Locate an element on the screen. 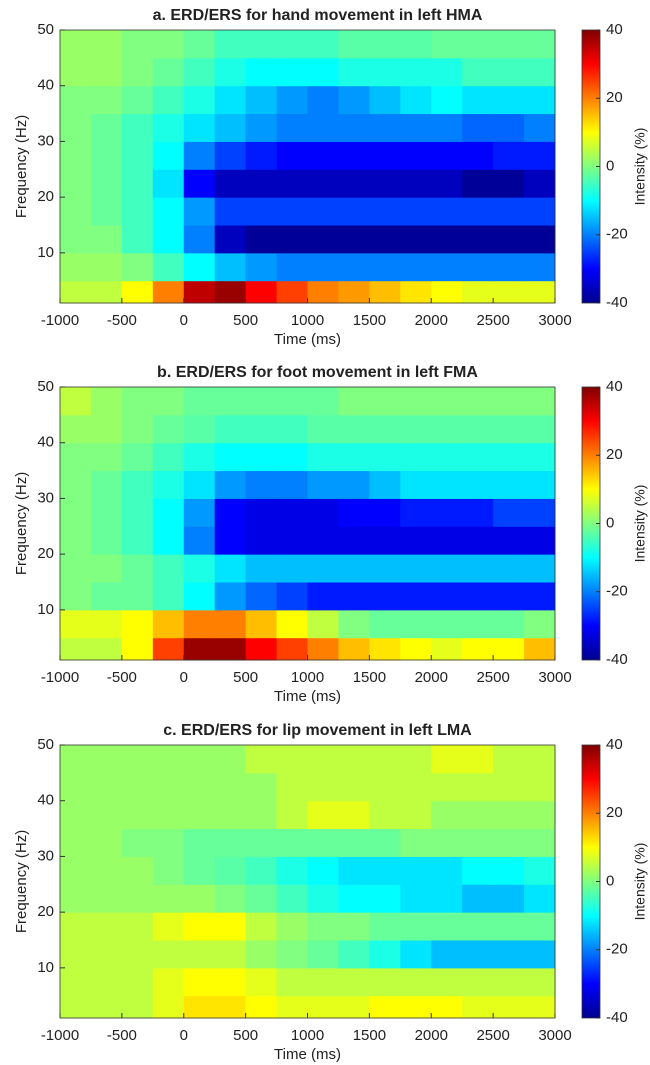 The image size is (650, 1065). y-tick-label: 40 is located at coordinates (45, 85).